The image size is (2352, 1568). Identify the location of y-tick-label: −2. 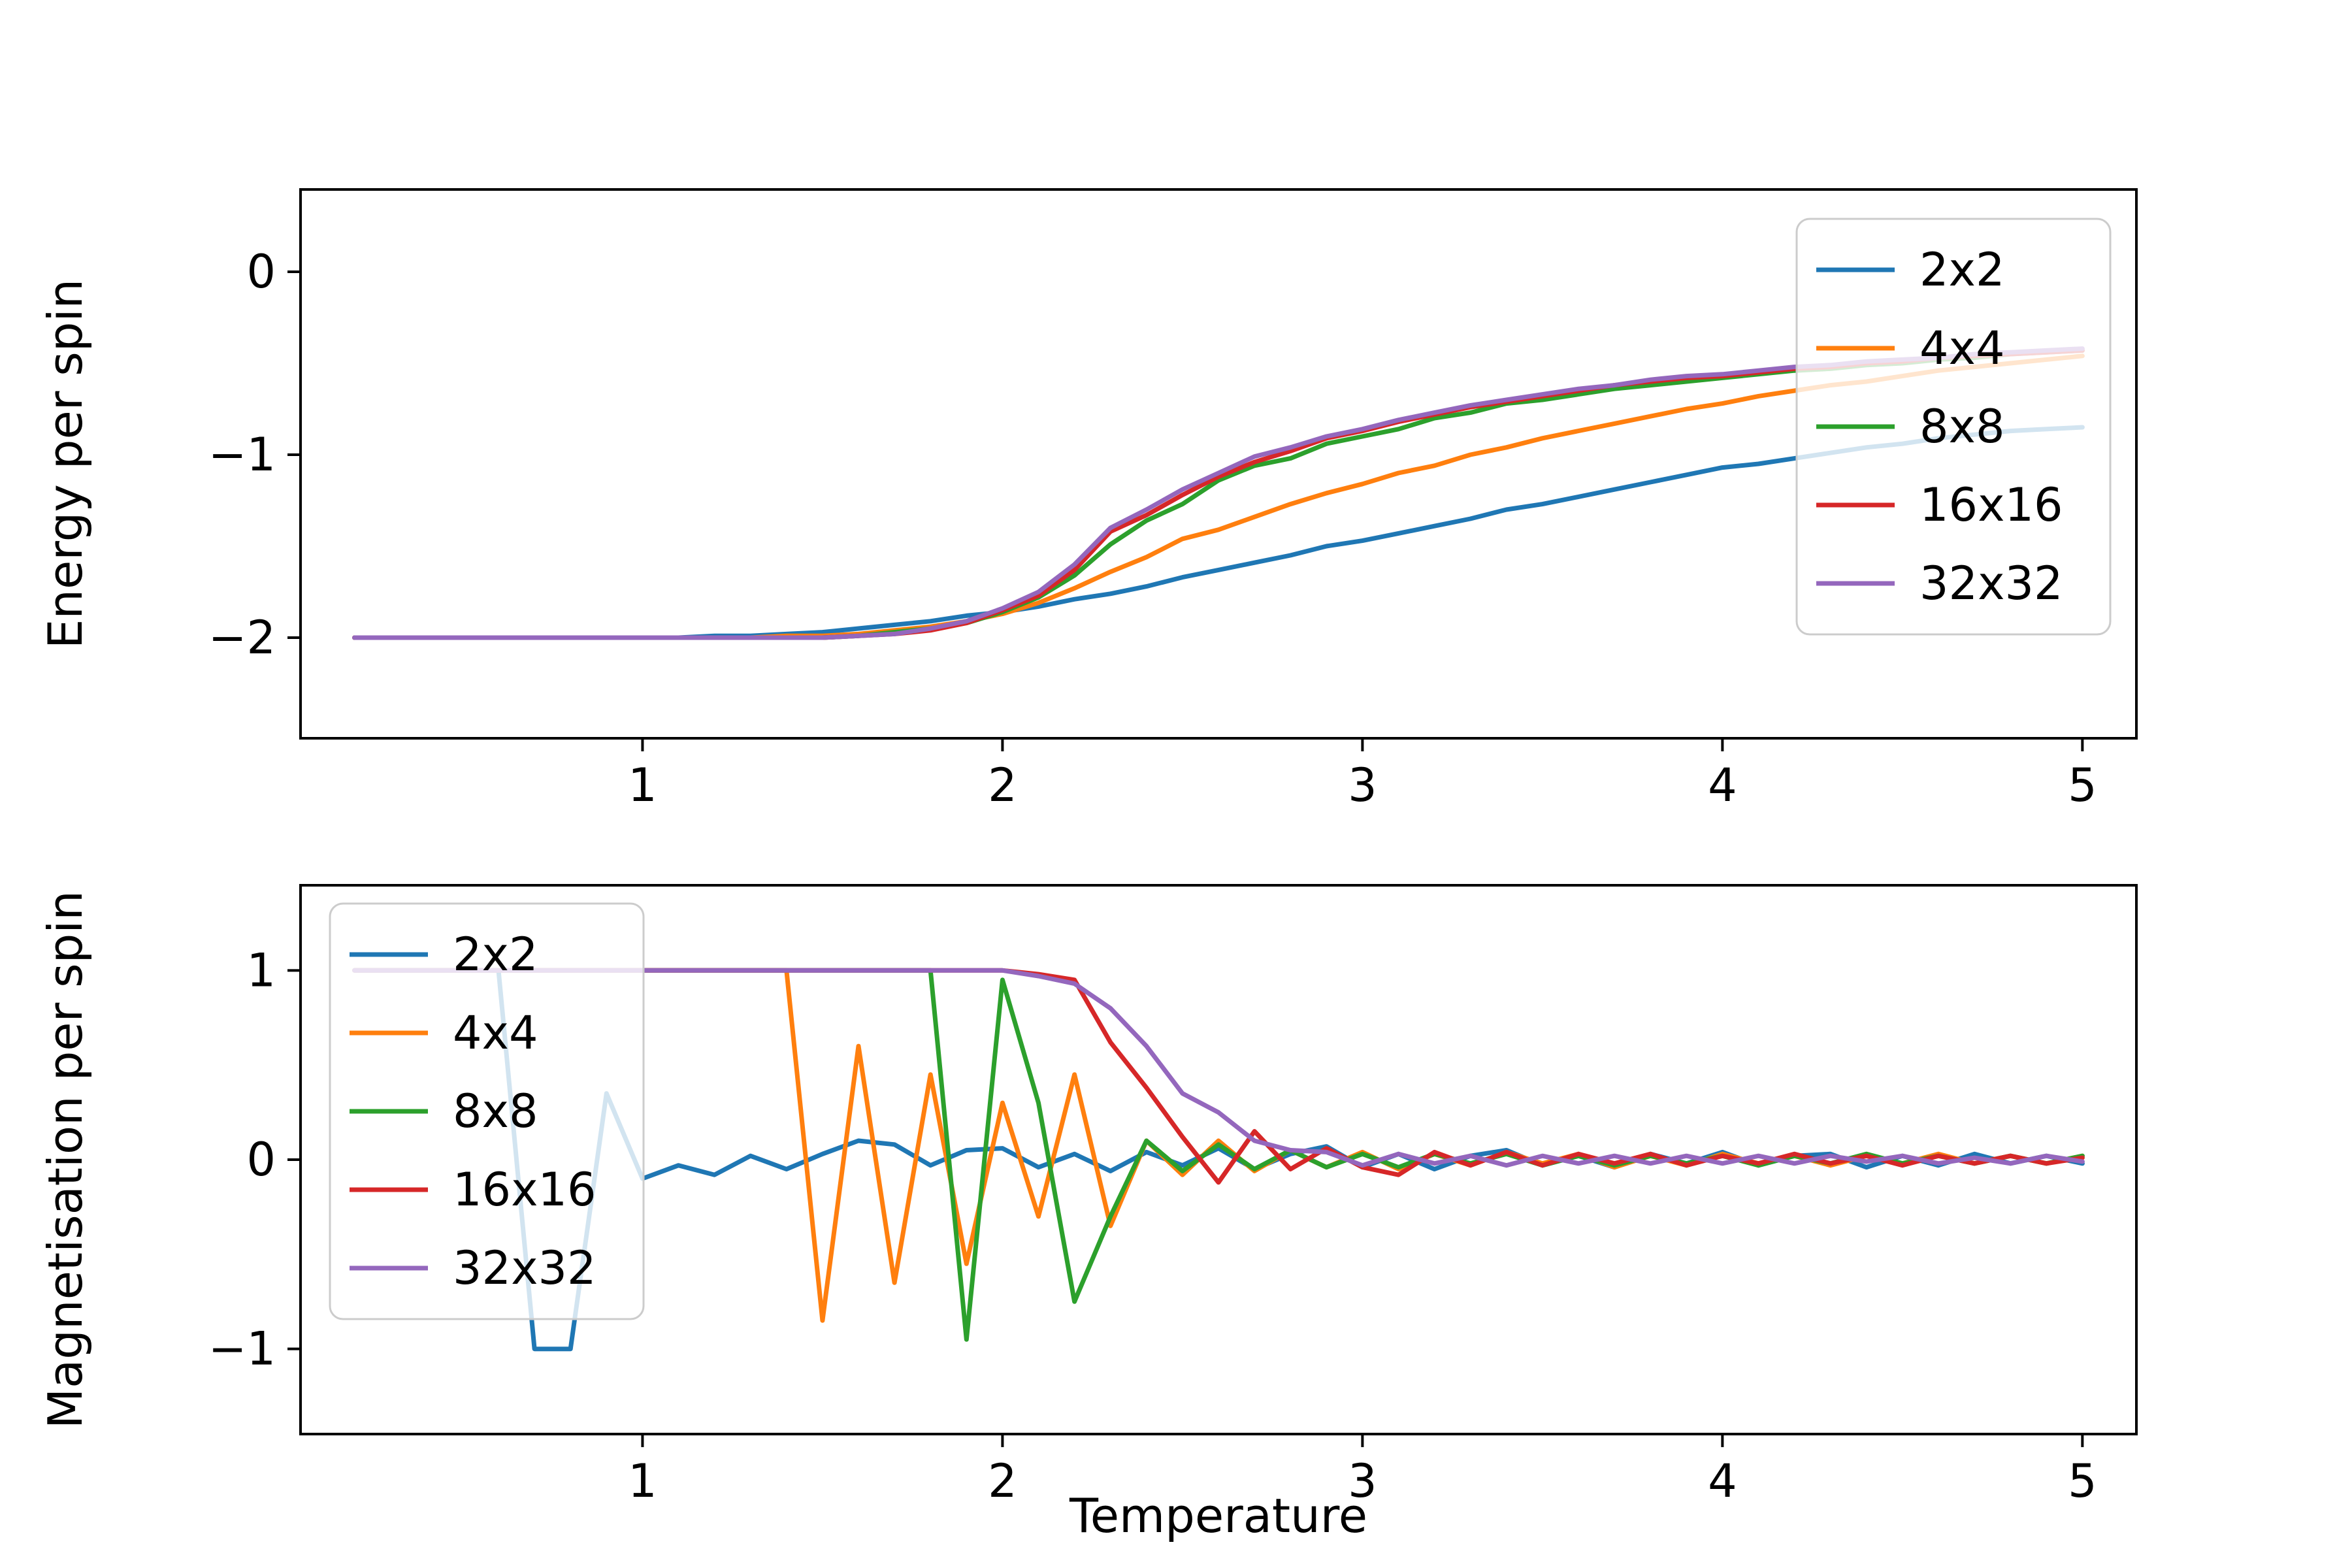
(242, 637).